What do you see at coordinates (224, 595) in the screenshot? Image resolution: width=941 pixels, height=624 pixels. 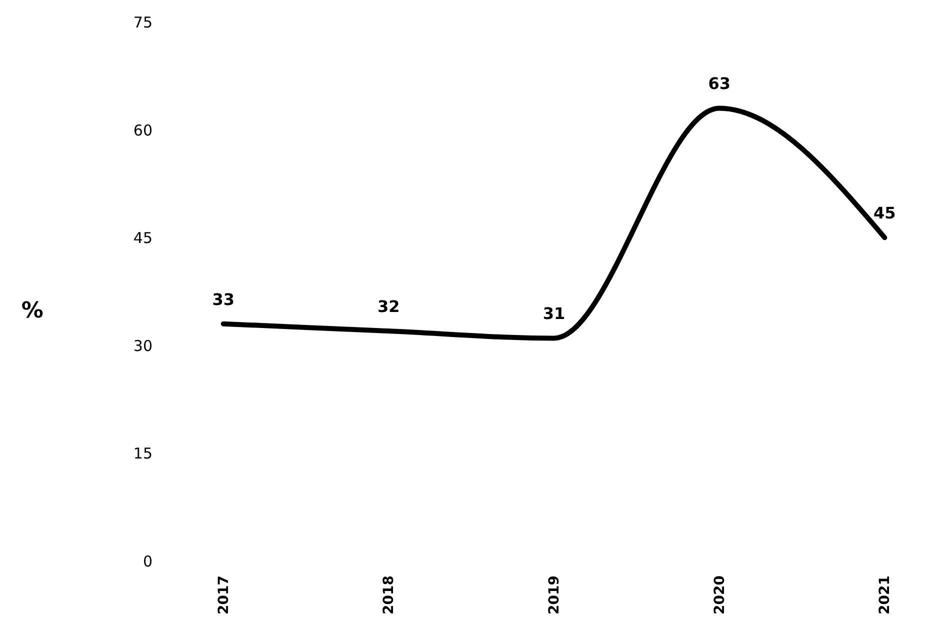 I see `x-tick-label: 2017` at bounding box center [224, 595].